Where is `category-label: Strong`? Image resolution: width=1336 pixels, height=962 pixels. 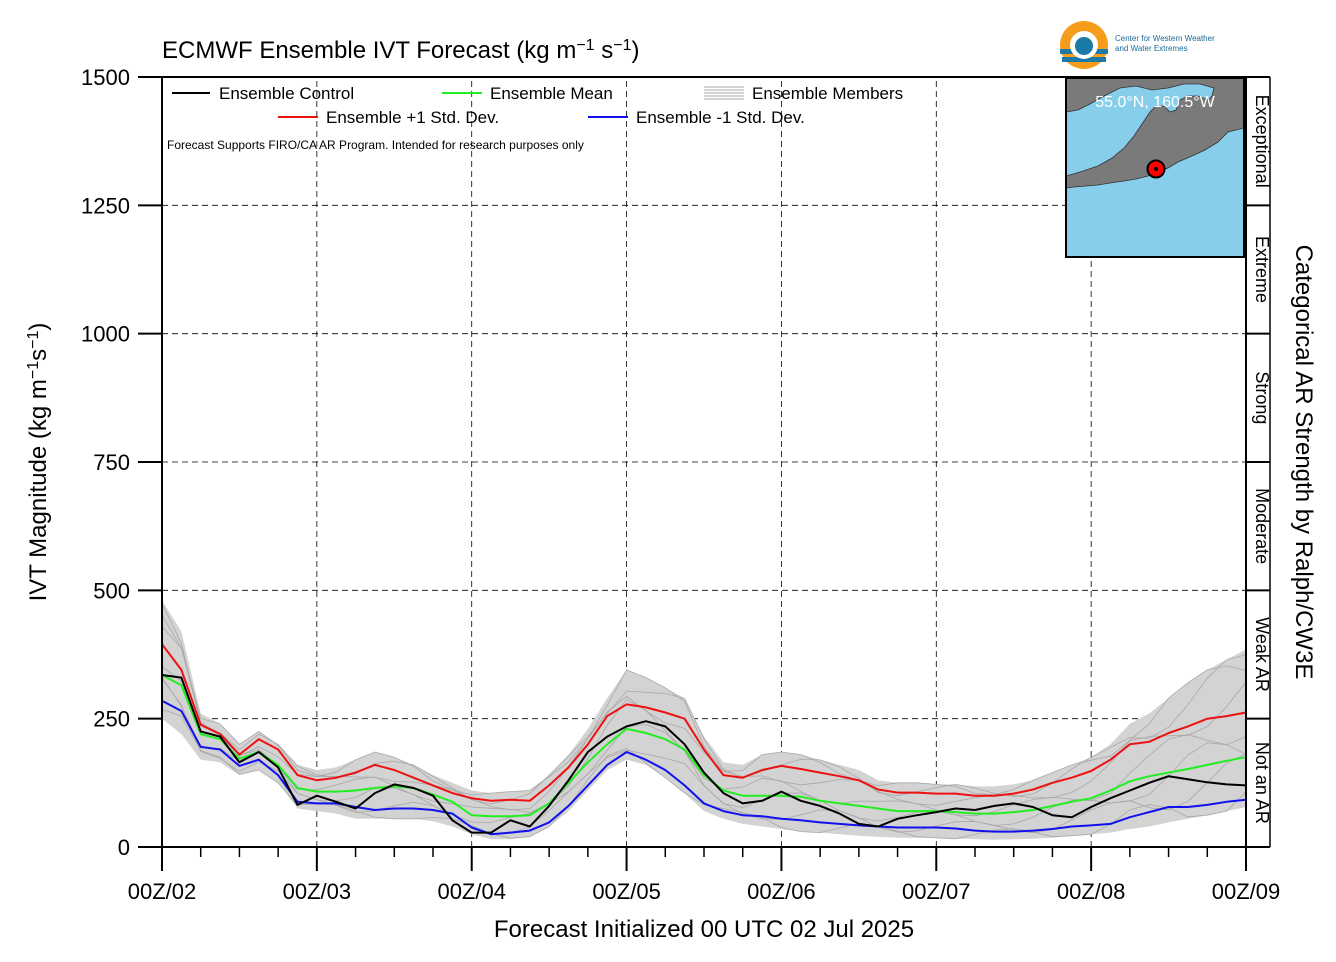 category-label: Strong is located at coordinates (1262, 397).